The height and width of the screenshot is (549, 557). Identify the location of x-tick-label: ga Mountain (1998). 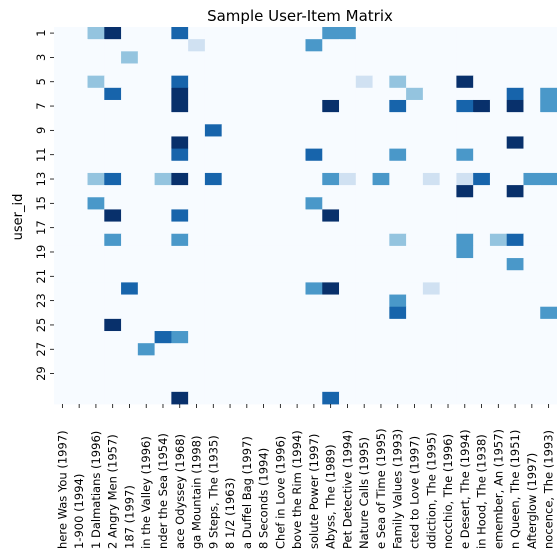
(197, 492).